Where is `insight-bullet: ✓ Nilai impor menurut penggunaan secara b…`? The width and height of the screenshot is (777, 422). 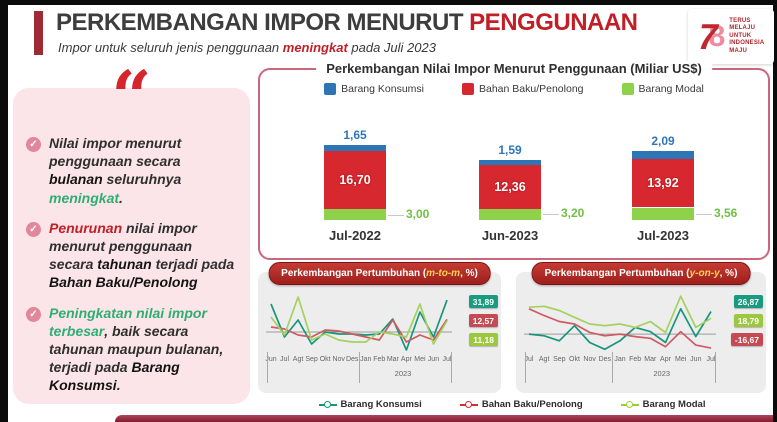 insight-bullet: ✓ Nilai impor menurut penggunaan secara b… is located at coordinates (132, 170).